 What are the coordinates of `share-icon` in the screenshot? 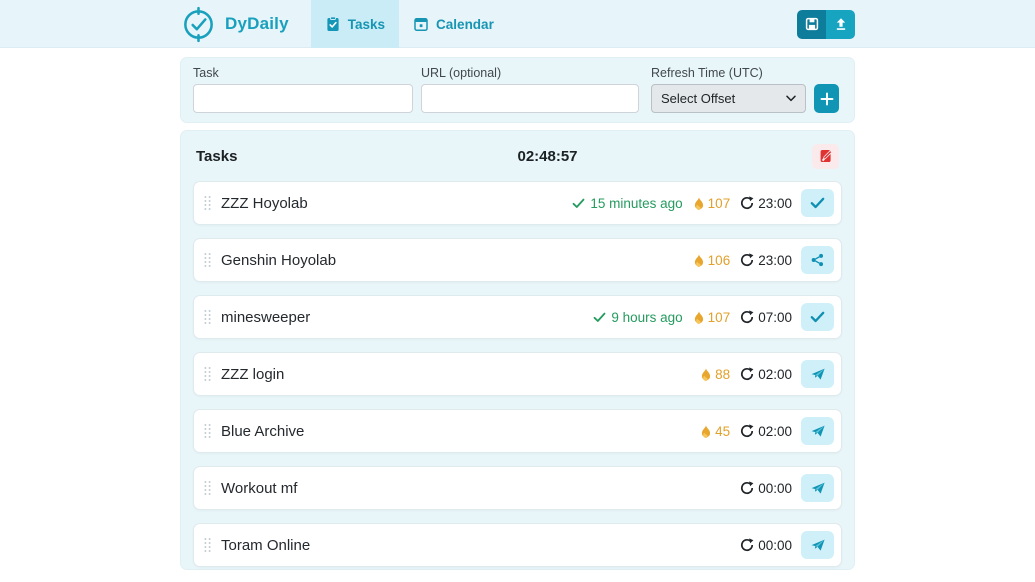 It's located at (817, 260).